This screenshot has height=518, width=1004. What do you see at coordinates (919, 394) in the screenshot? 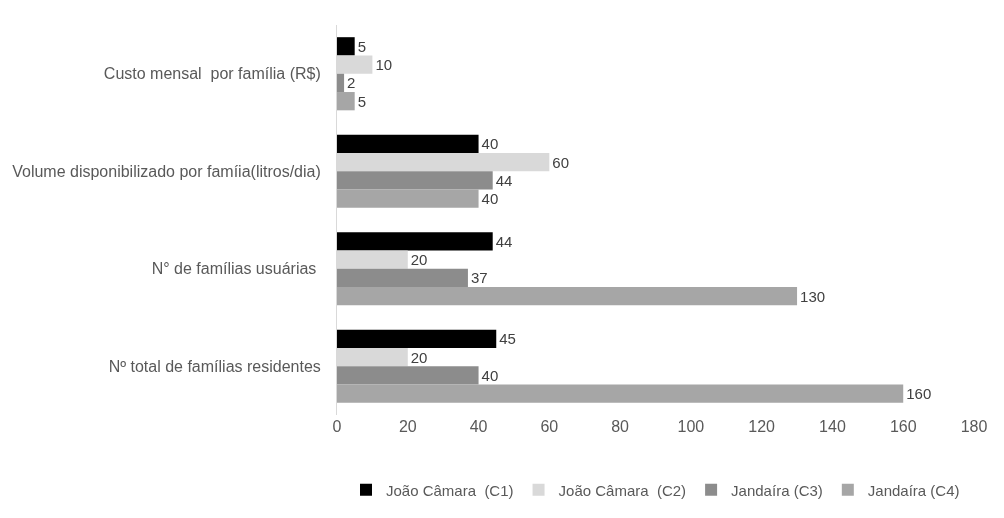
I see `data-label: 160` at bounding box center [919, 394].